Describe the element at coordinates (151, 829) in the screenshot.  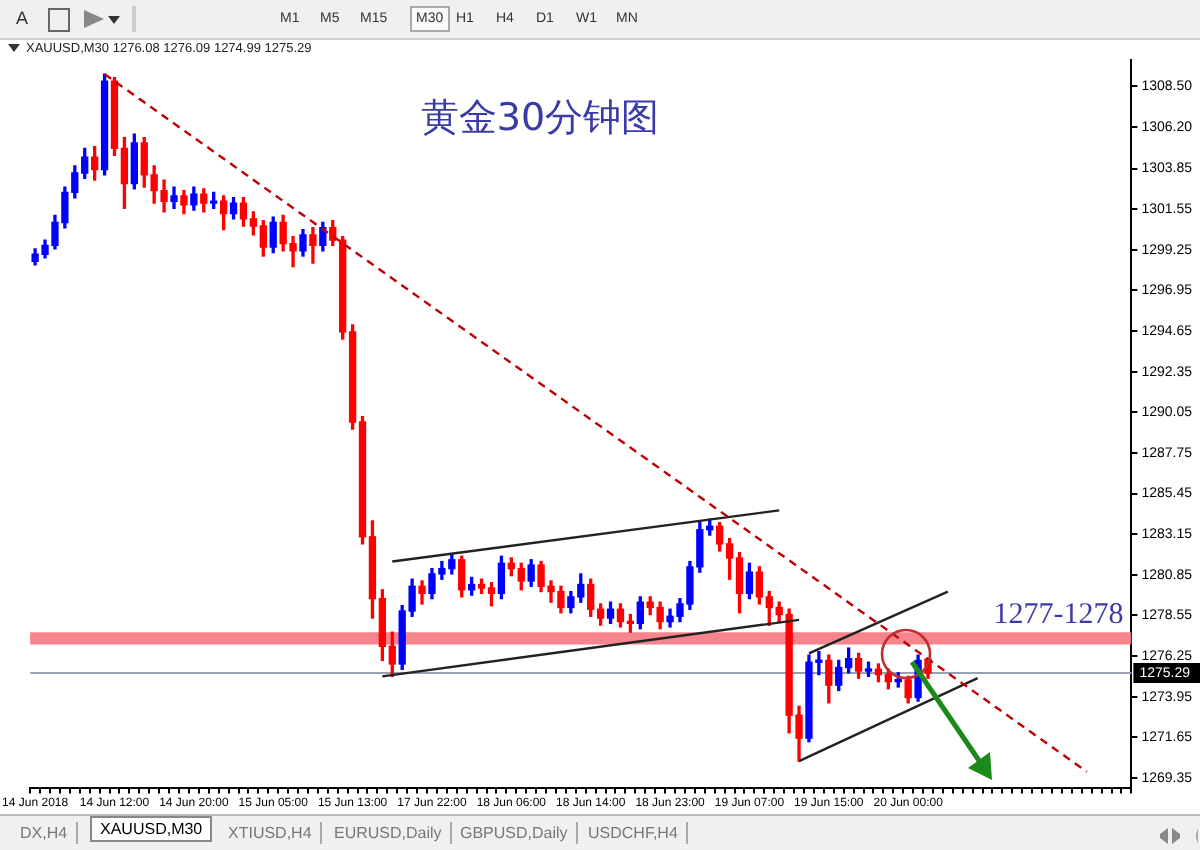
I see `text: XAUUSD,M30` at that location.